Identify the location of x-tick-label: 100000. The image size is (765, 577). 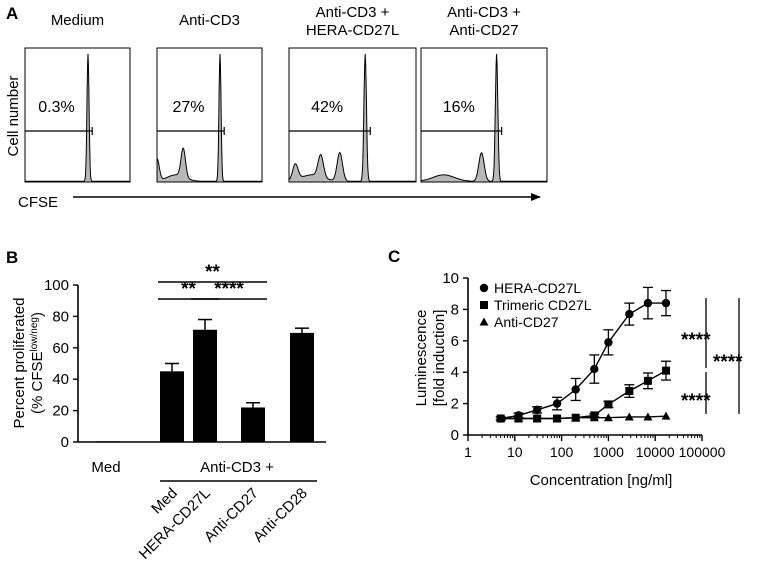
(702, 452).